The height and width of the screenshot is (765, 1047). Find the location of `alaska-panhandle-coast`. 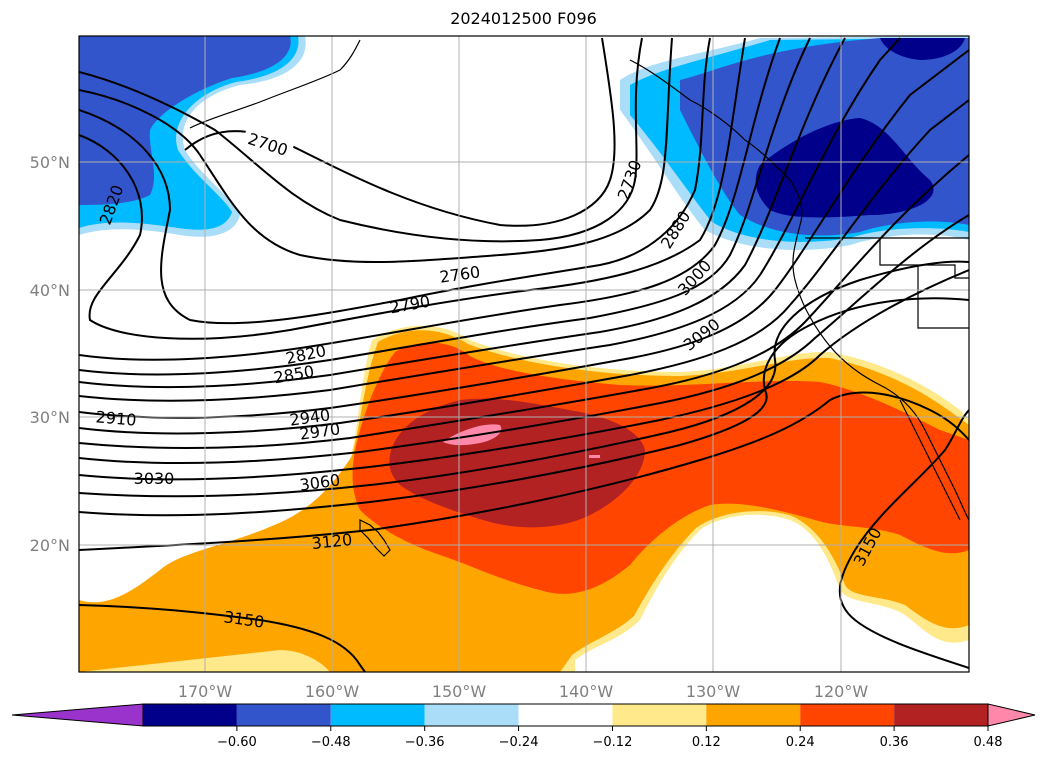

alaska-panhandle-coast is located at coordinates (716, 142).